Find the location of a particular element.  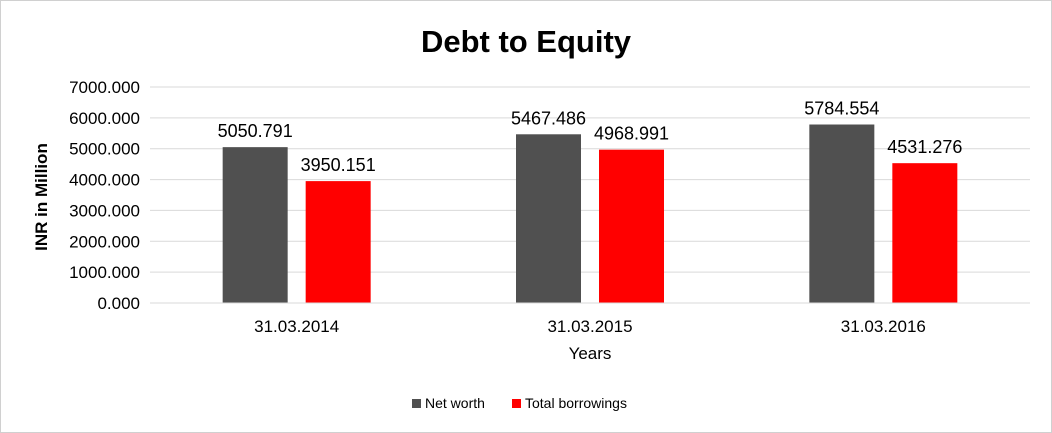

data-label: 4531.276 is located at coordinates (924, 147).